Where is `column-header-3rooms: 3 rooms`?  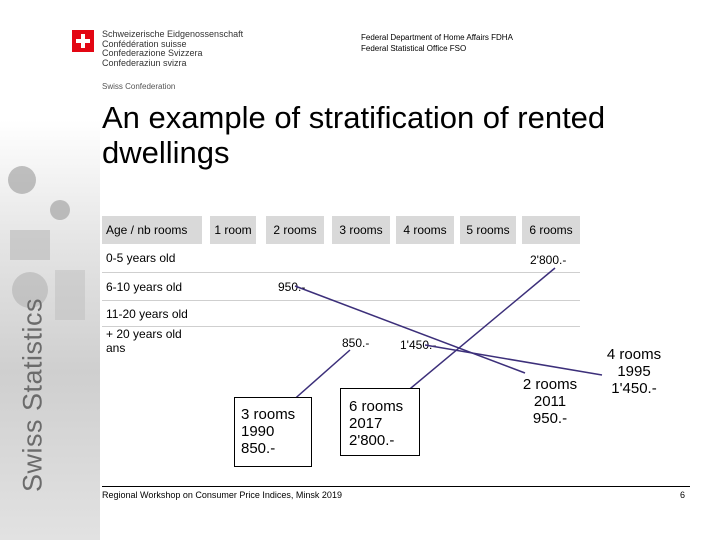
column-header-3rooms: 3 rooms is located at coordinates (361, 230).